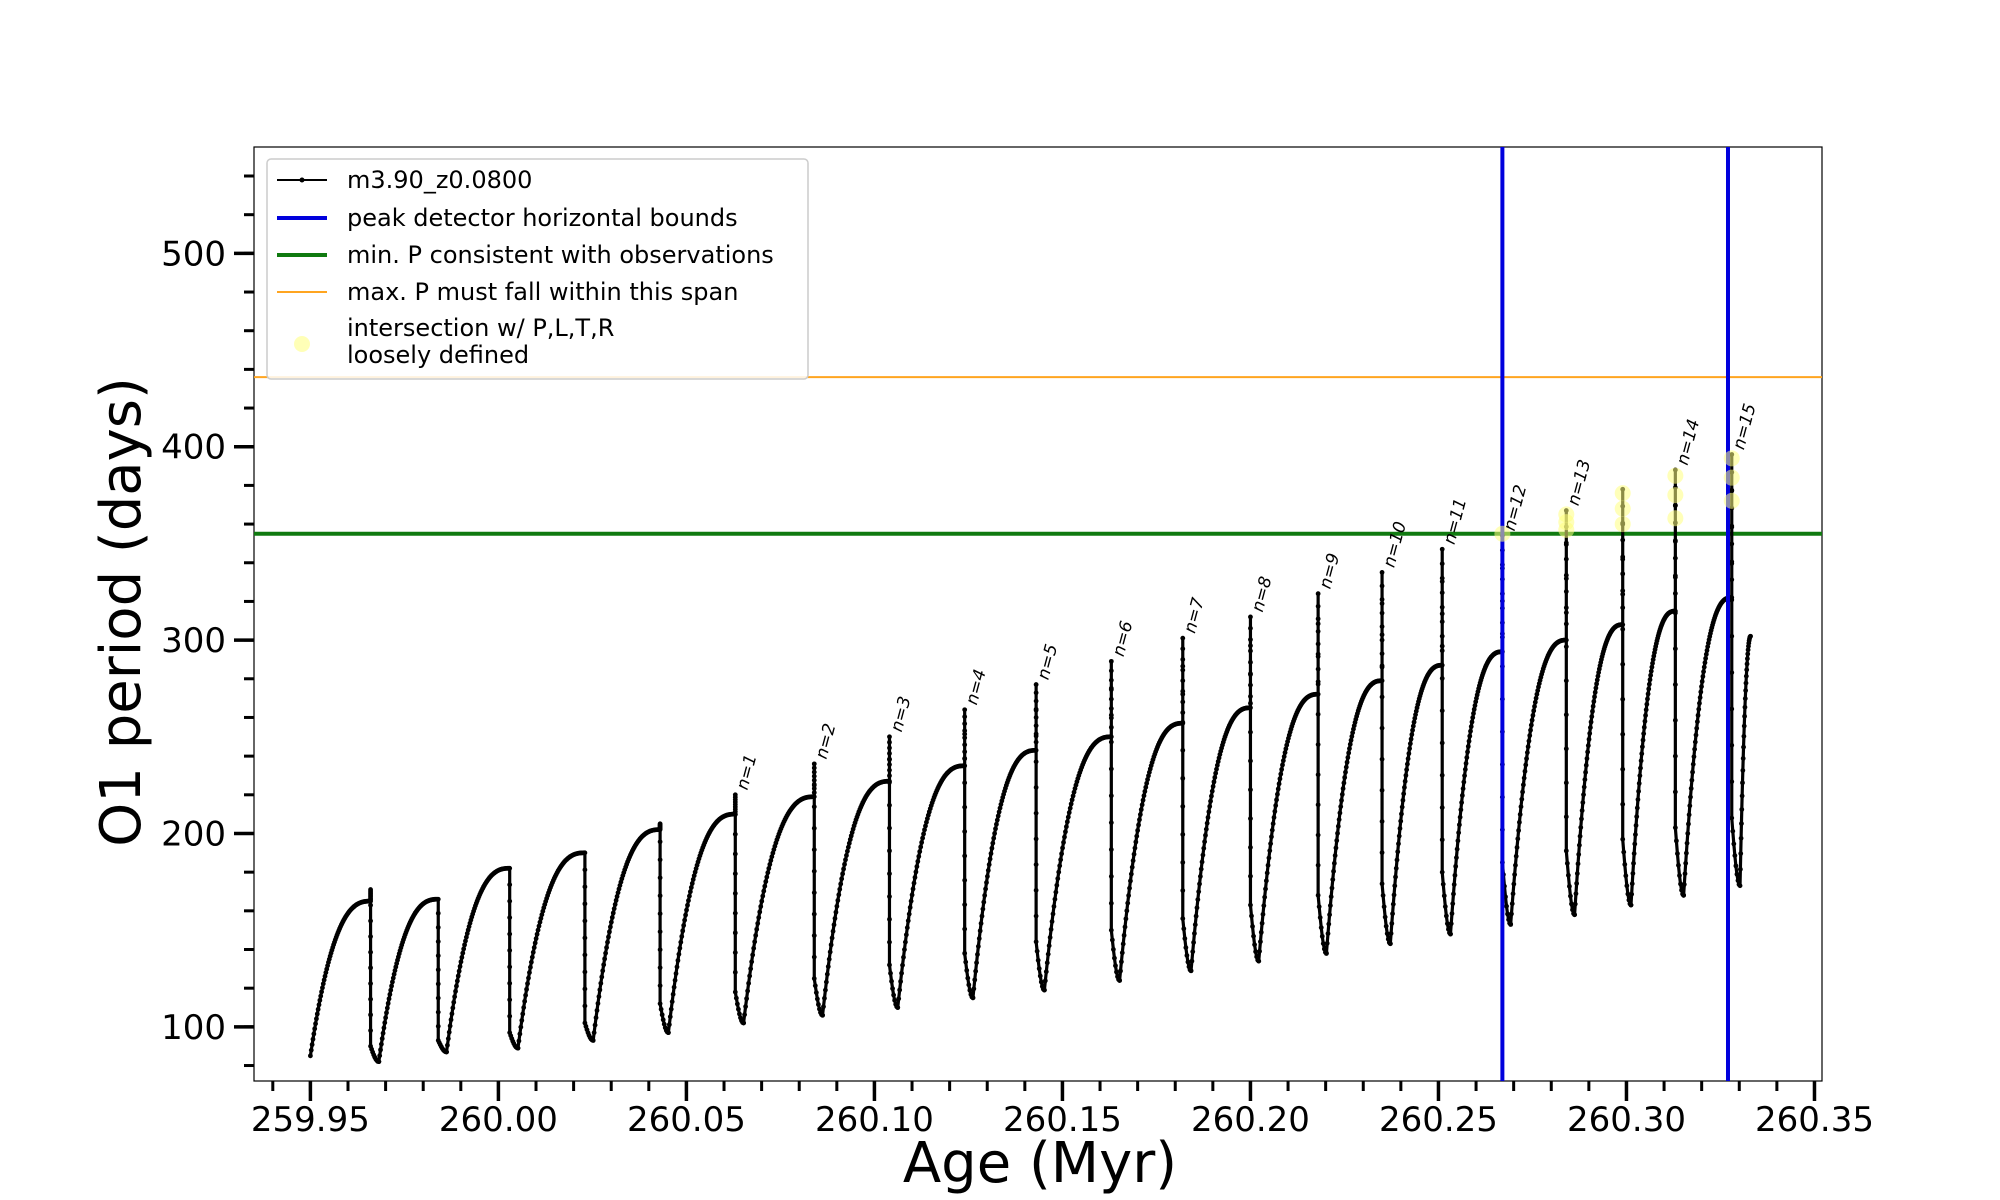  What do you see at coordinates (310, 1120) in the screenshot?
I see `x-tick-label: 259.95` at bounding box center [310, 1120].